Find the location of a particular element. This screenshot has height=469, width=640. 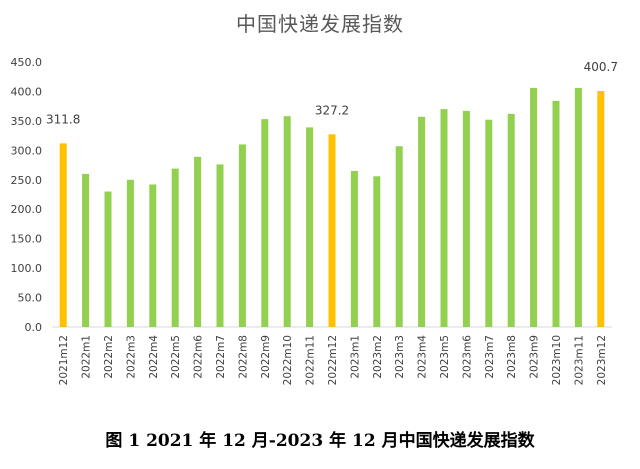

x-tick-label: 2023m12 is located at coordinates (602, 360).